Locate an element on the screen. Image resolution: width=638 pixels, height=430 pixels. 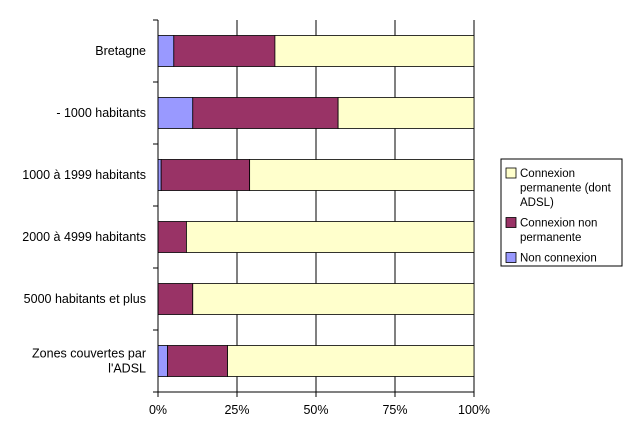
category-label: Bretagne is located at coordinates (120, 51).